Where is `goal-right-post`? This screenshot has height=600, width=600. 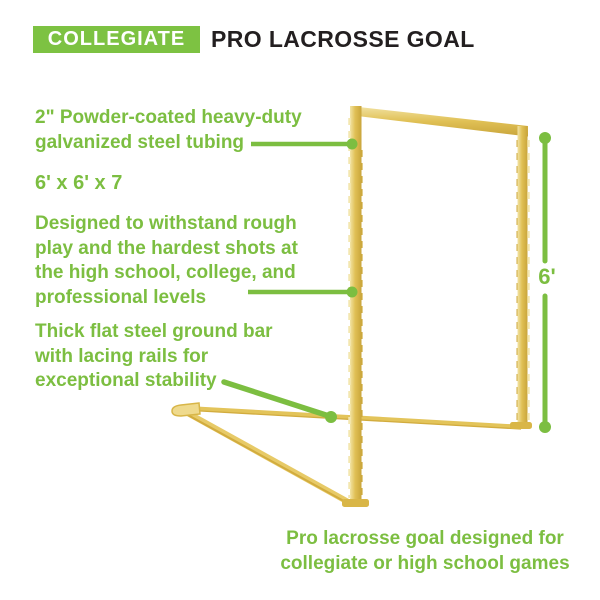 goal-right-post is located at coordinates (522, 277).